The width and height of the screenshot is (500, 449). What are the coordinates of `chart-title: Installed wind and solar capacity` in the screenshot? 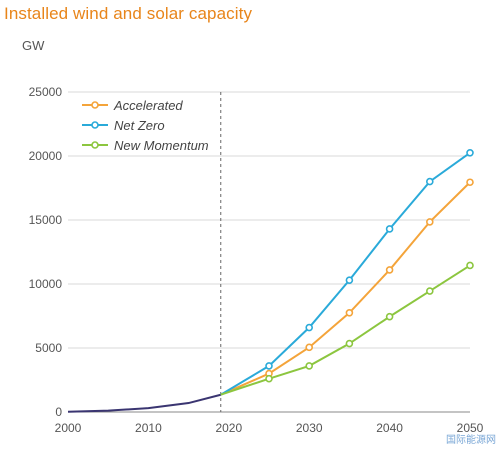 It's located at (128, 13).